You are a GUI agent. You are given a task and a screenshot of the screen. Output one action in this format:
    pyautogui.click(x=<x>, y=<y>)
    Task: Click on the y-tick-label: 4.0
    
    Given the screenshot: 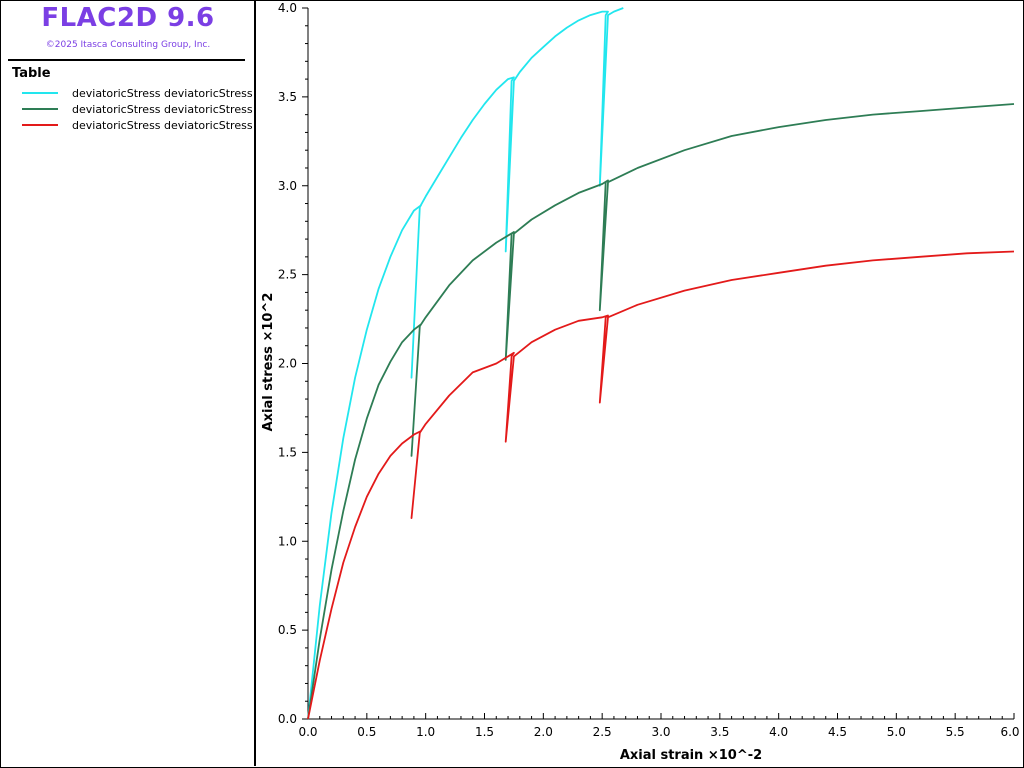 What is the action you would take?
    pyautogui.click(x=287, y=8)
    